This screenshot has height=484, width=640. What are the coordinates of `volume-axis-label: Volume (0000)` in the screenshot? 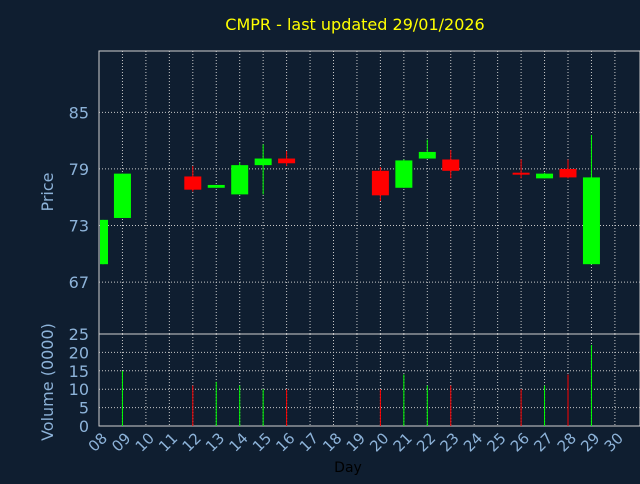 It's located at (47, 382).